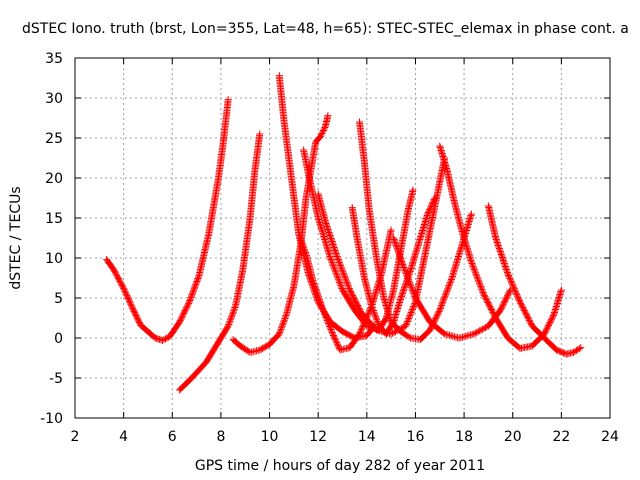  Describe the element at coordinates (54, 179) in the screenshot. I see `y-tick-label: 20` at that location.